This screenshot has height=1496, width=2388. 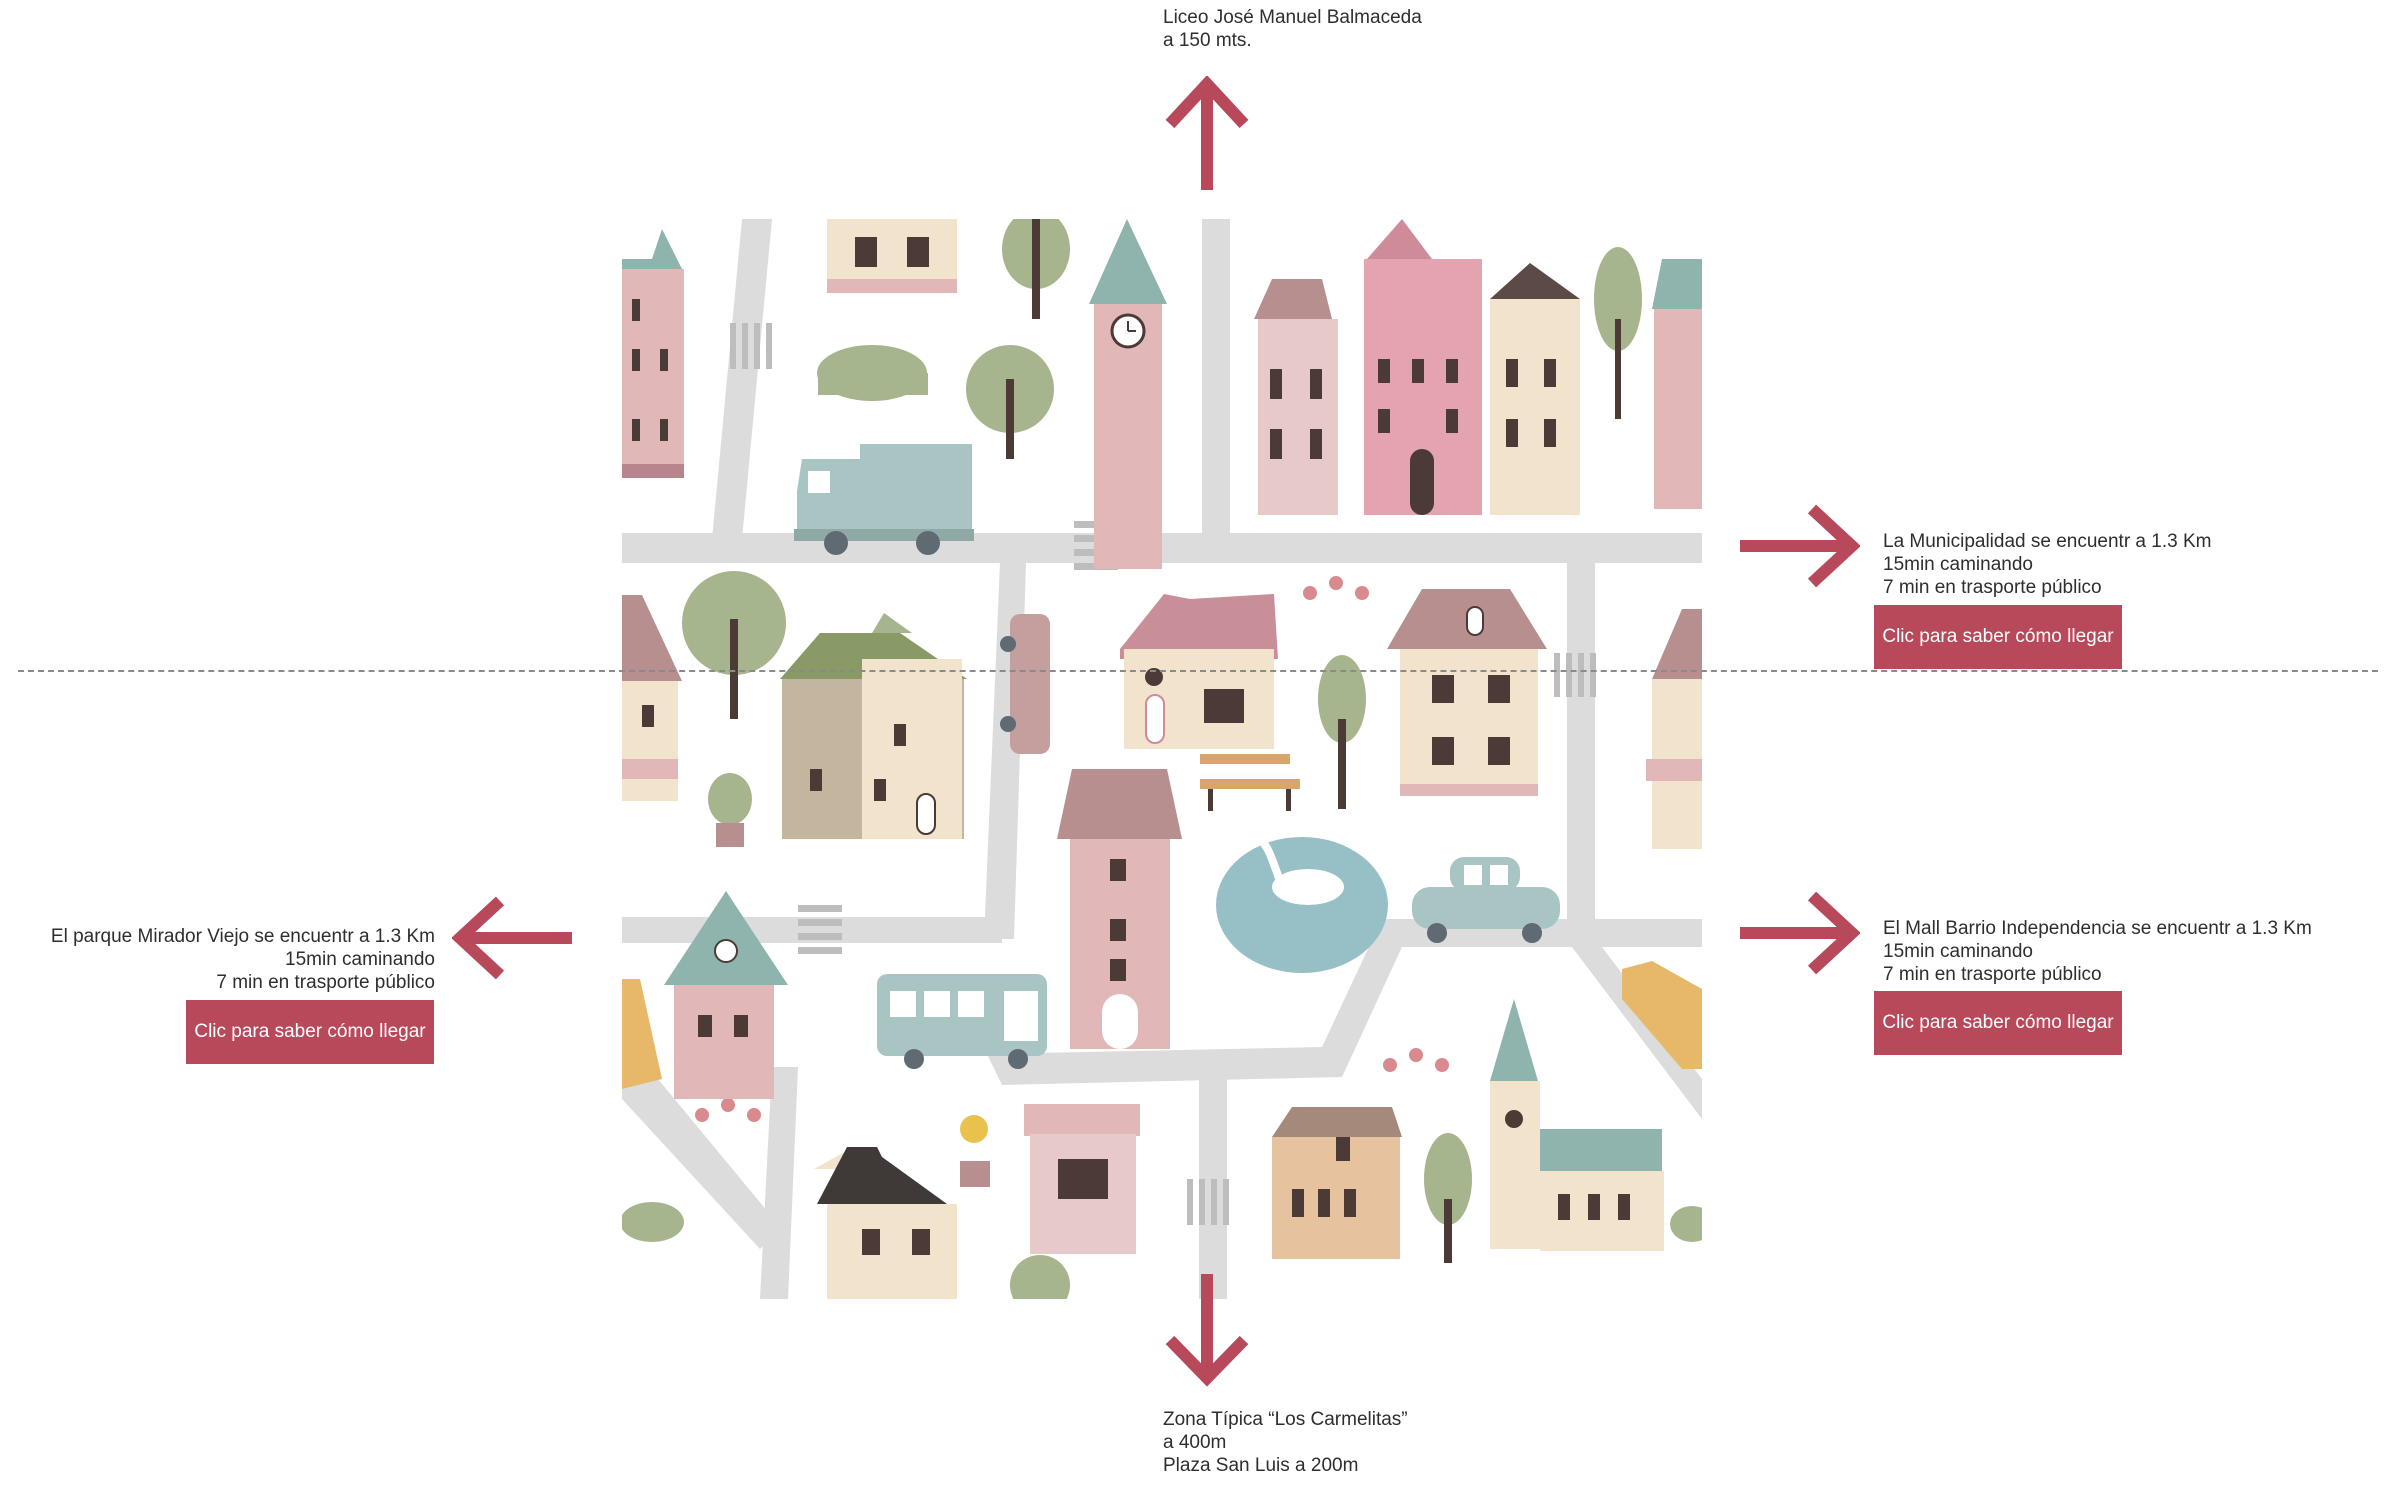 I want to click on mall-transit-time: 7 min en trasporte público, so click(x=1992, y=974).